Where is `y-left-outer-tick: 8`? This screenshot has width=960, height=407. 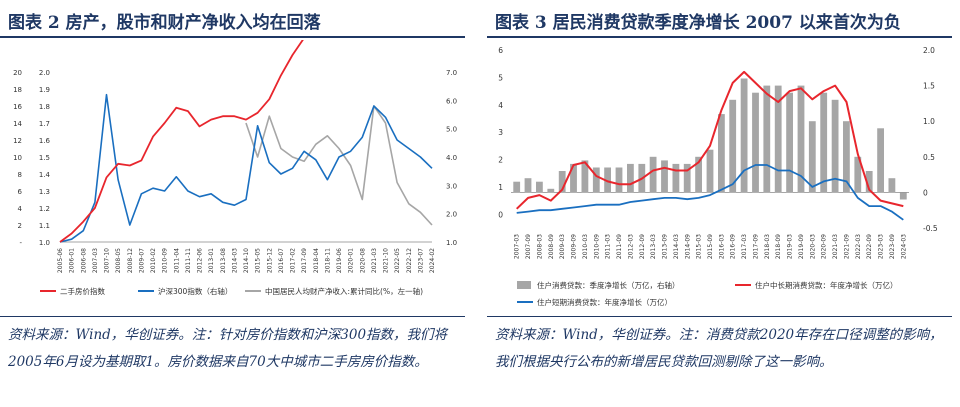
y-left-outer-tick: 8 is located at coordinates (20, 175).